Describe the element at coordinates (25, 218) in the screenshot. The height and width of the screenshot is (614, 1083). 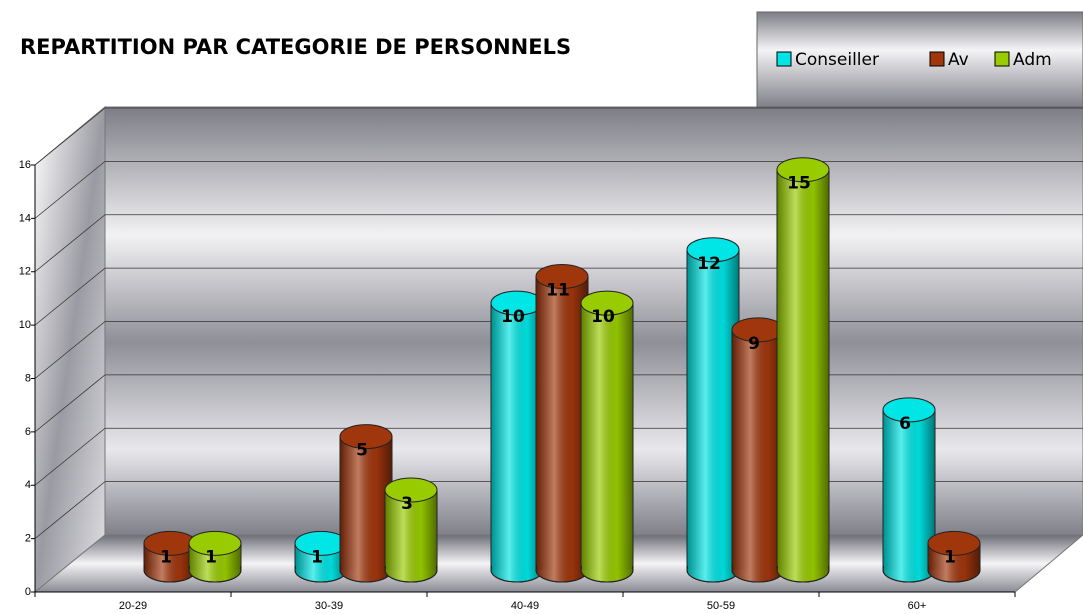
I see `y-tick-label: 14` at that location.